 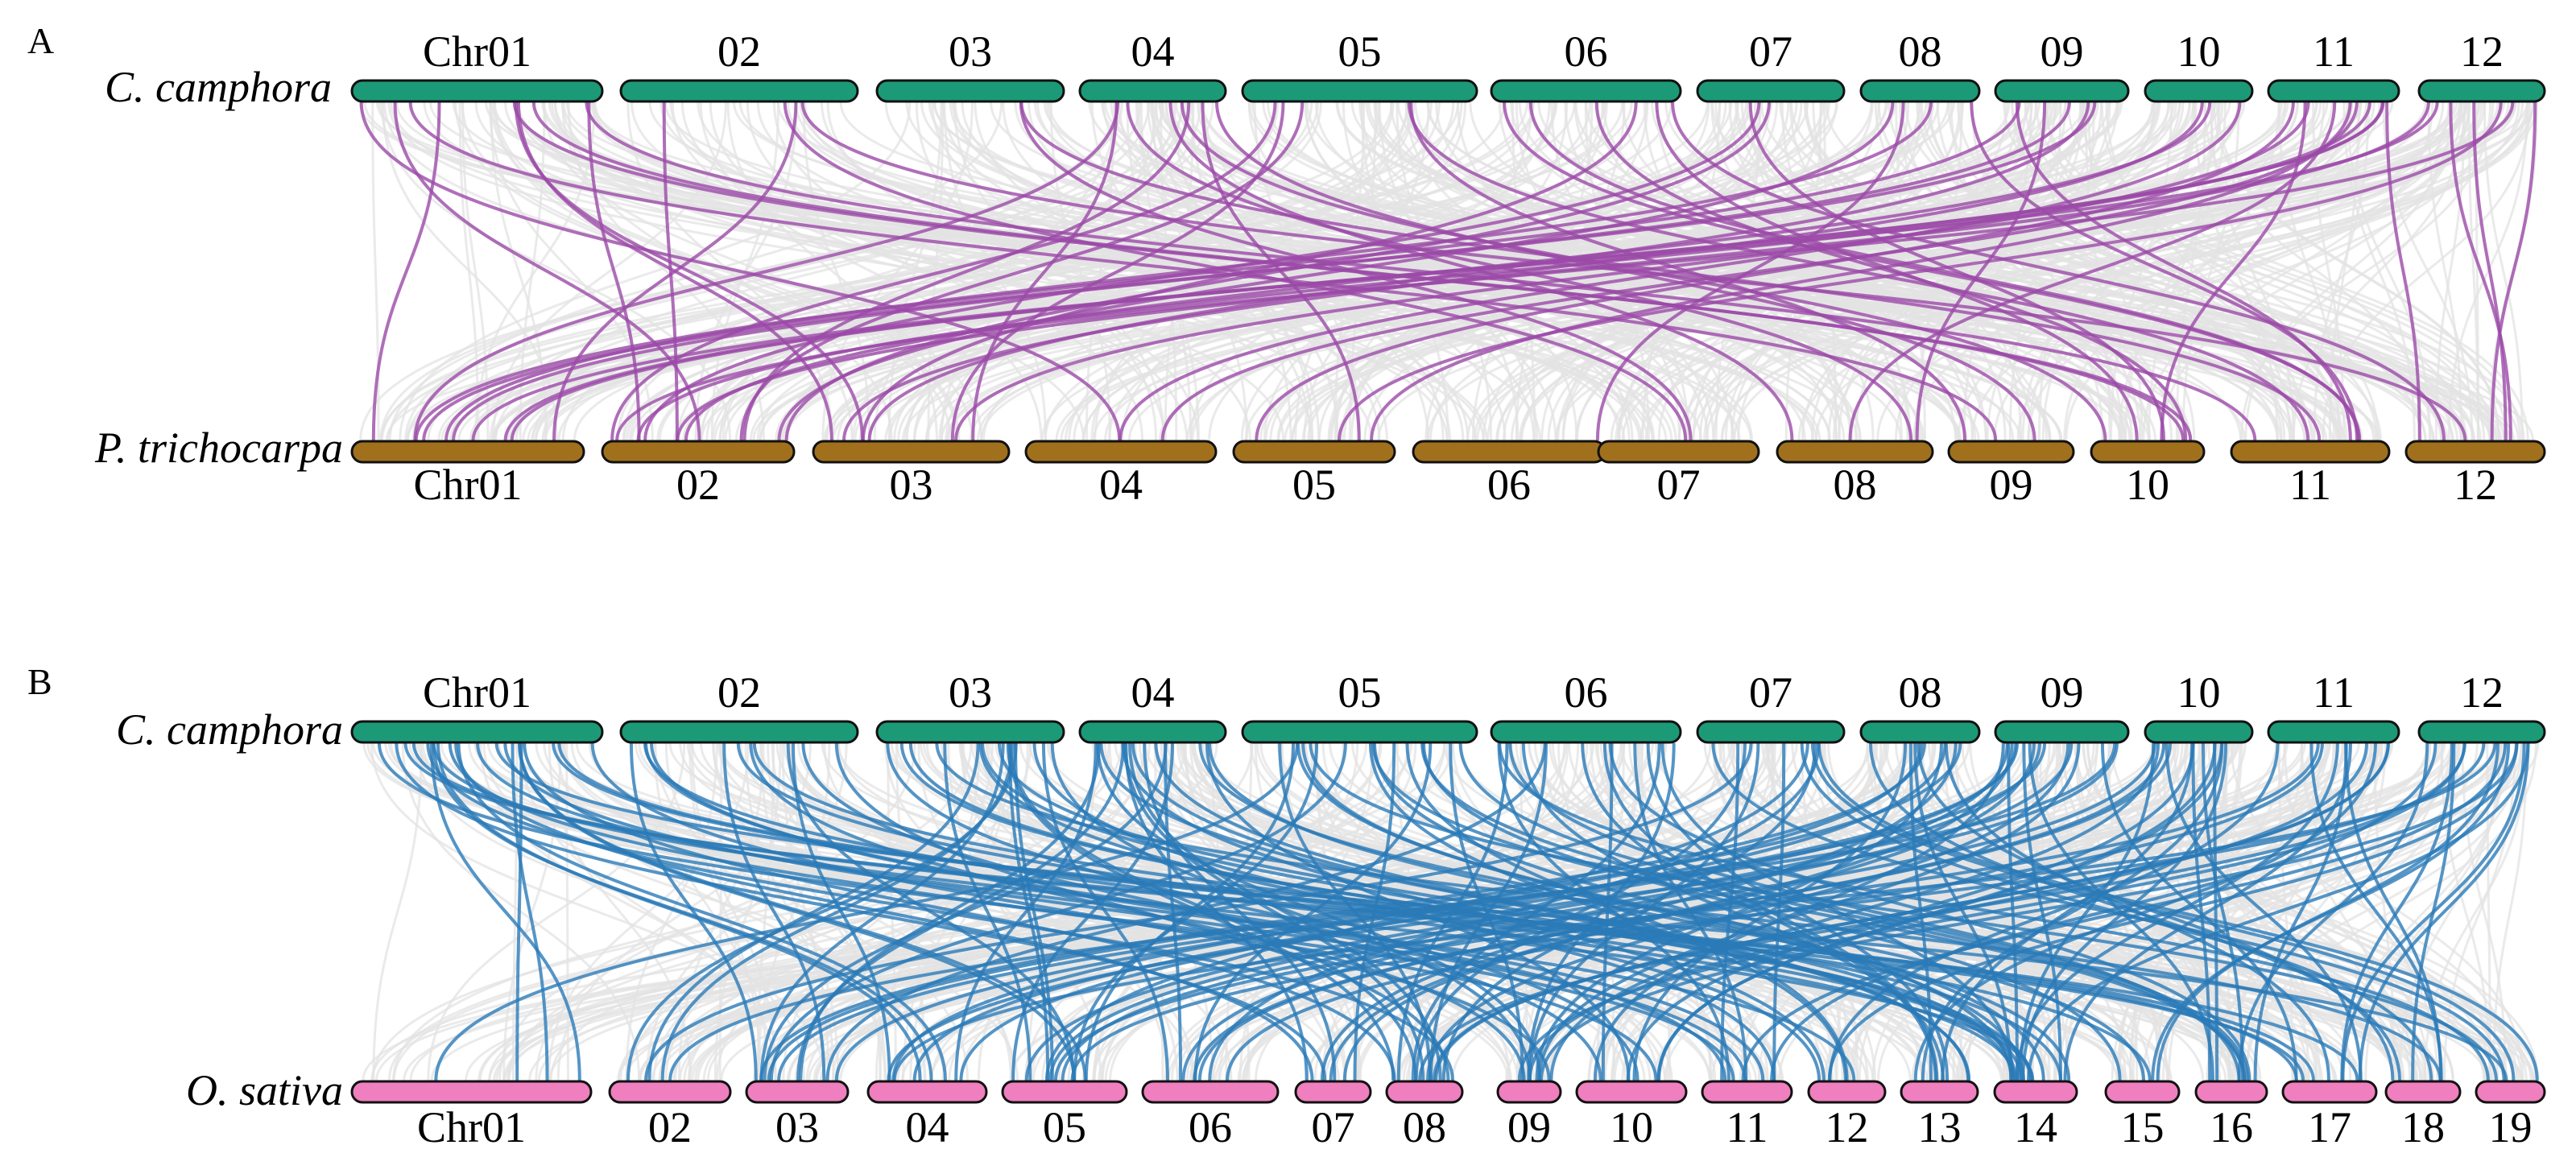 I want to click on panel-b-top-chromosome-label-9: 09, so click(x=2063, y=692).